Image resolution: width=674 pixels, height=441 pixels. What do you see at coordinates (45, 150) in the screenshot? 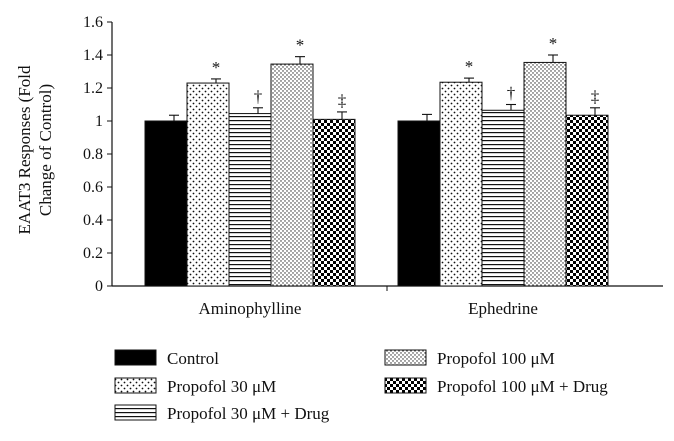
I see `y-axis-label-line-2: Change of Control)` at bounding box center [45, 150].